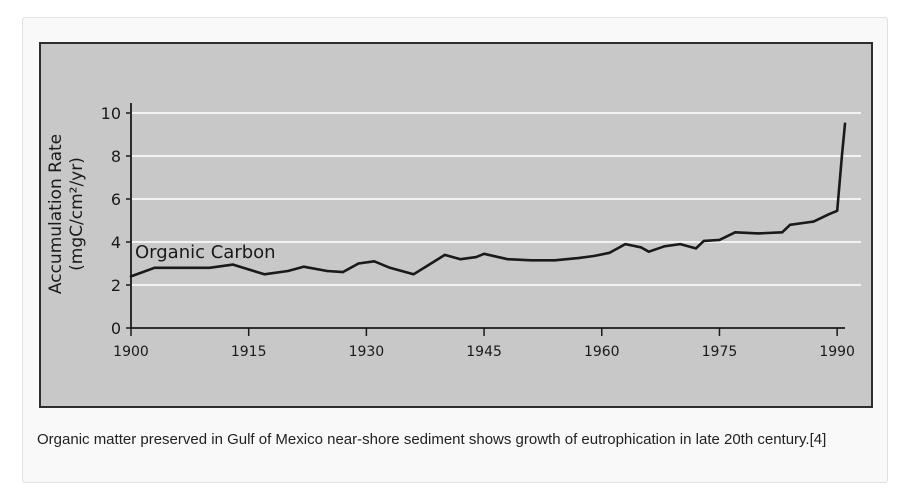  I want to click on x-tick-label: 1960, so click(602, 352).